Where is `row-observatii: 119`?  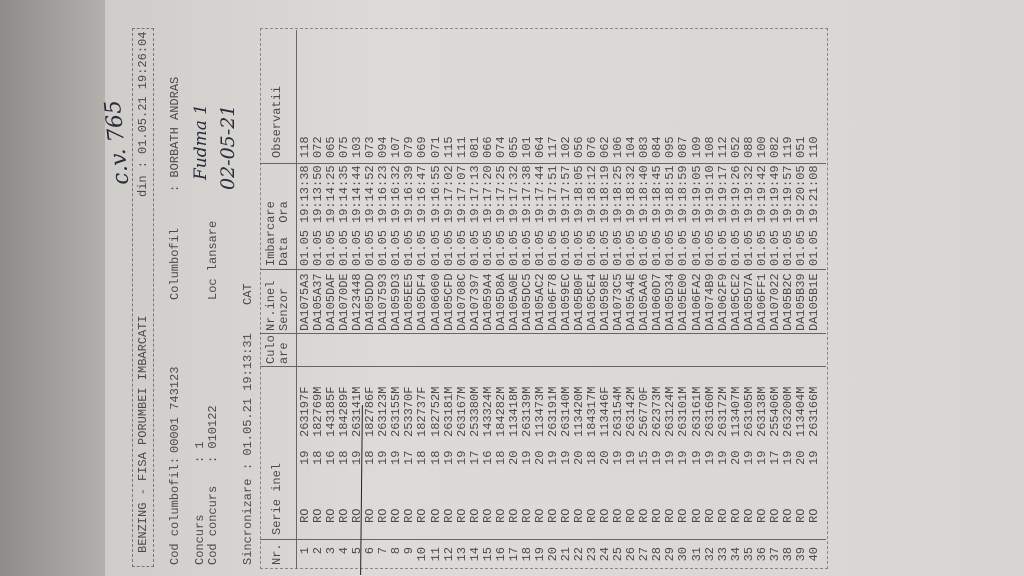
row-observatii: 119 is located at coordinates (787, 147).